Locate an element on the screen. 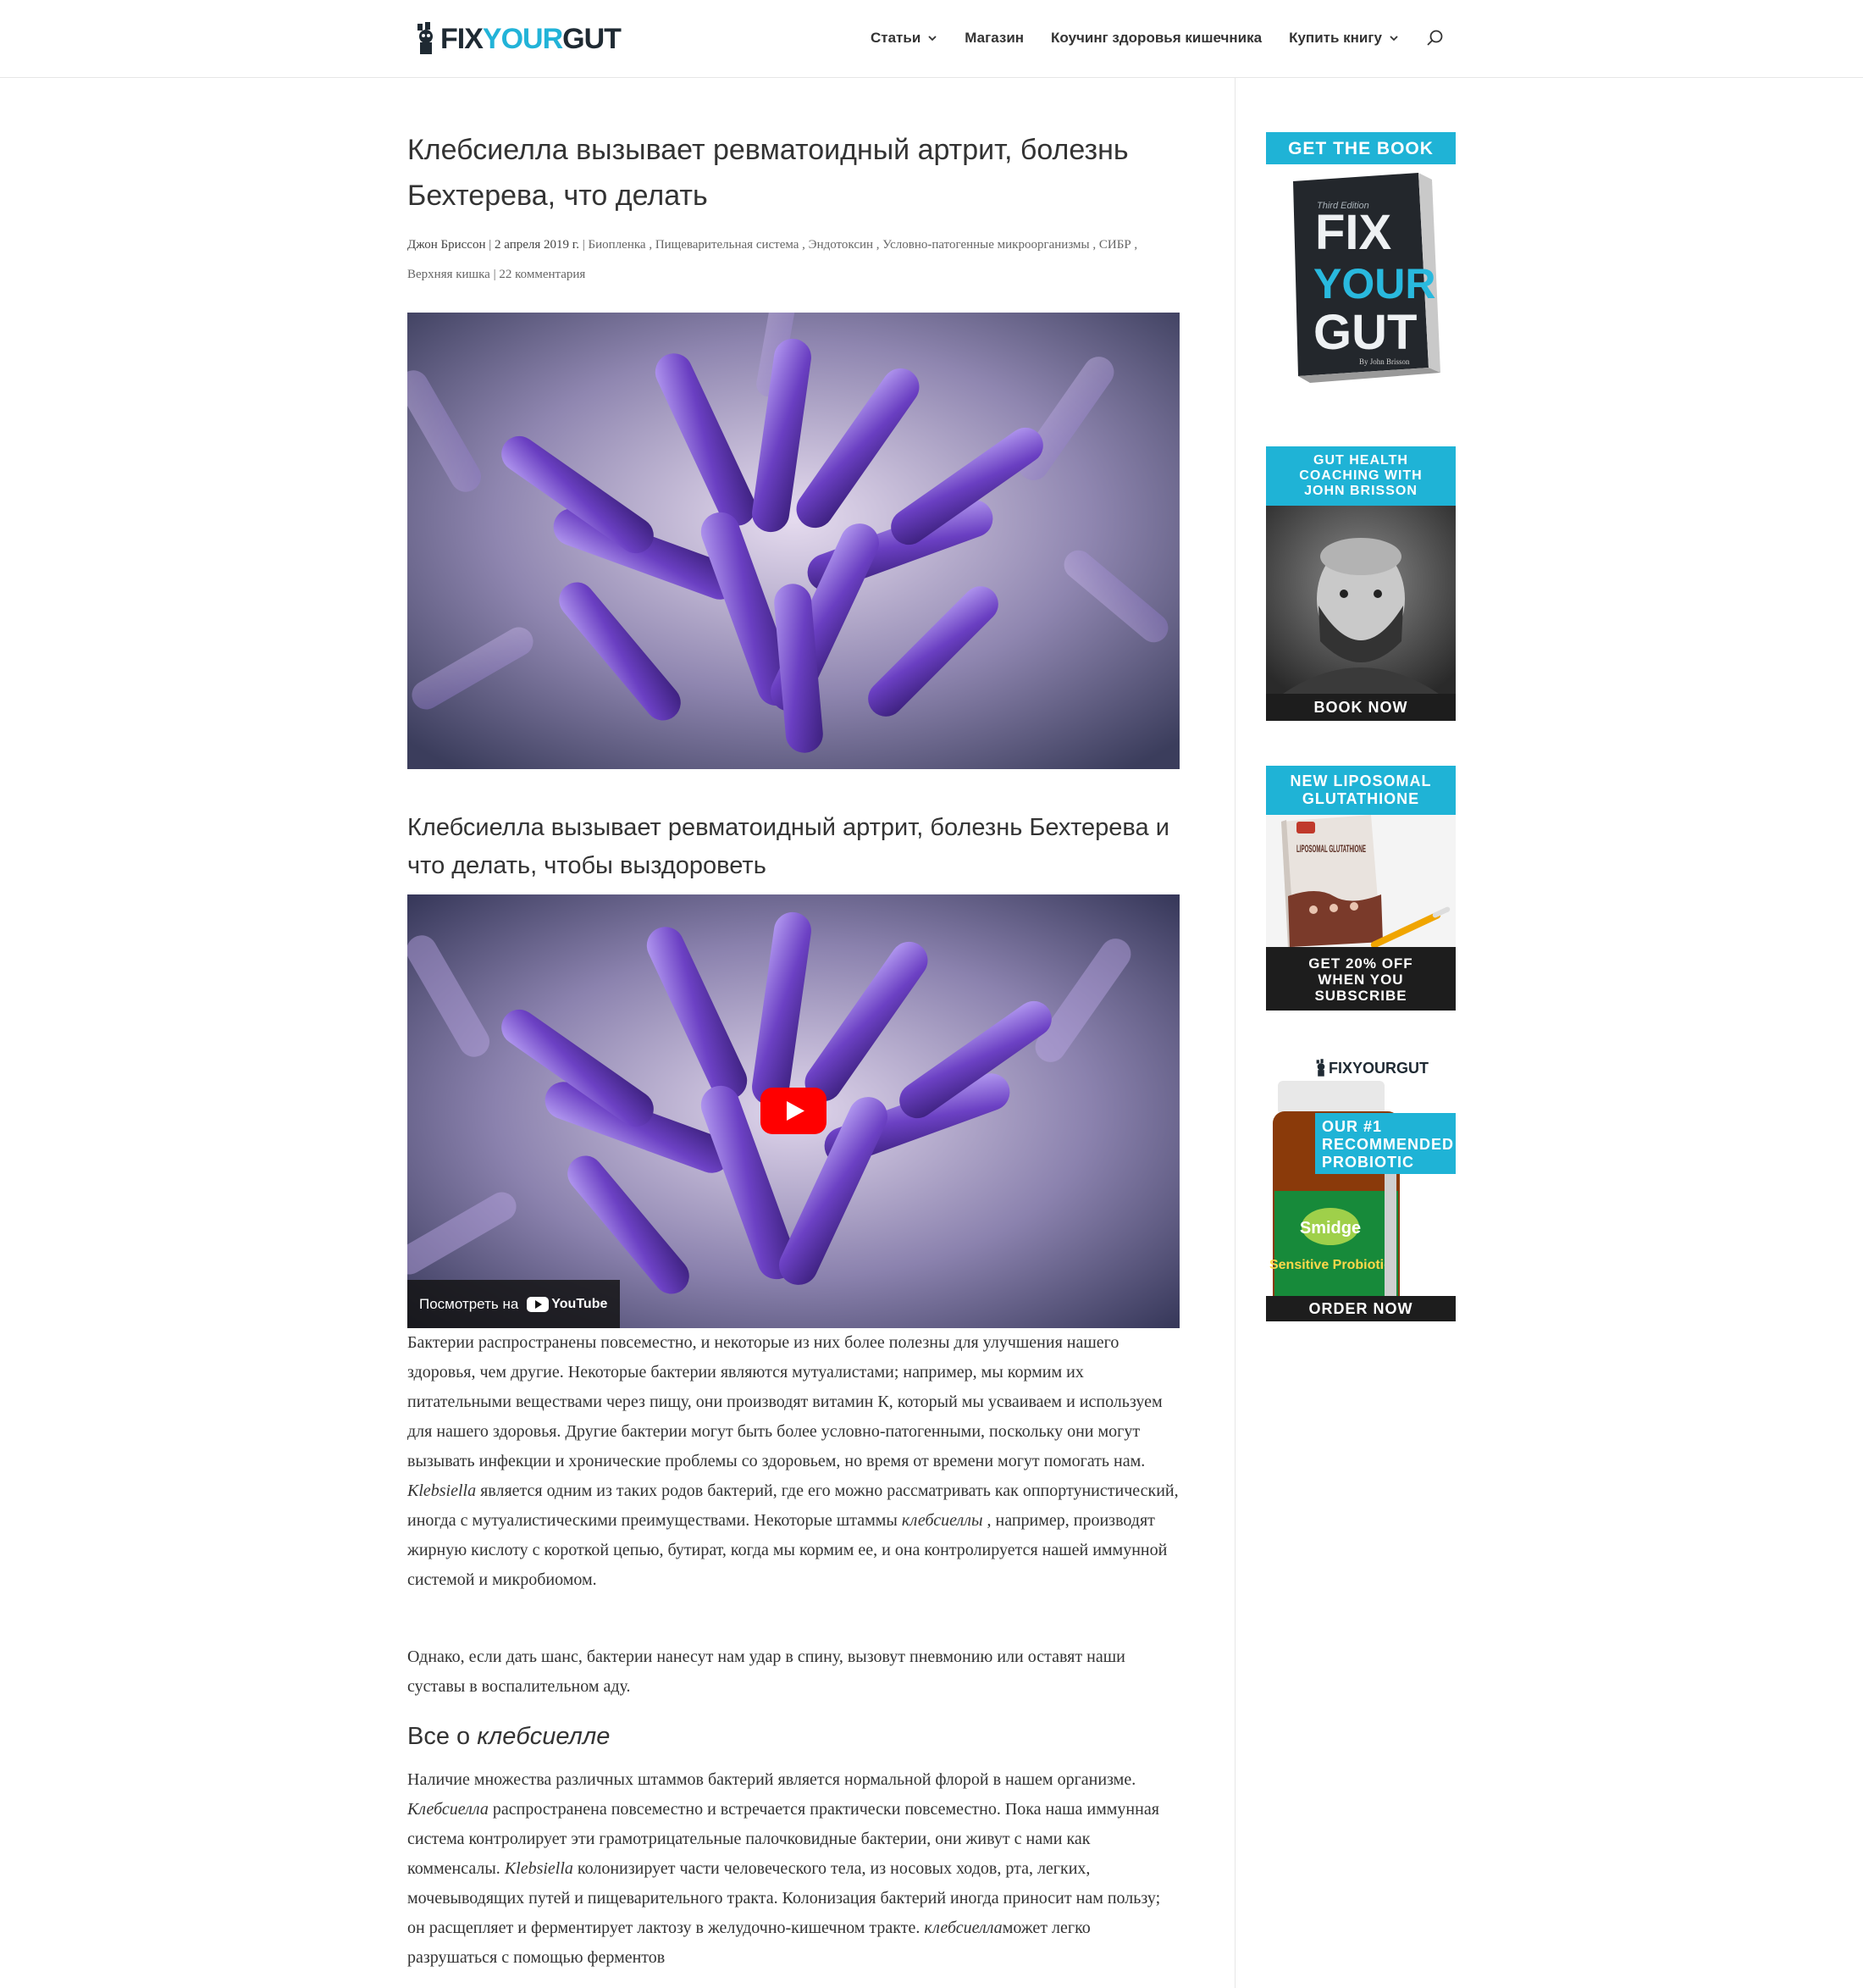 The width and height of the screenshot is (1863, 1988). youtube-logo-icon: YouTube is located at coordinates (567, 1304).